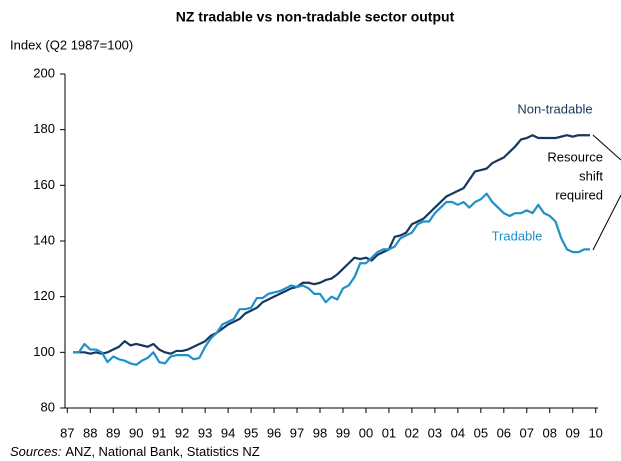  Describe the element at coordinates (44, 351) in the screenshot. I see `y-tick-label: 100` at that location.